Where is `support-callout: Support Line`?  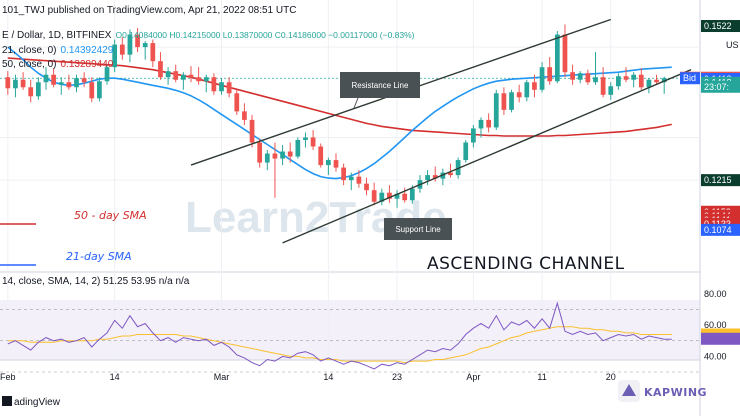
support-callout: Support Line is located at coordinates (418, 229).